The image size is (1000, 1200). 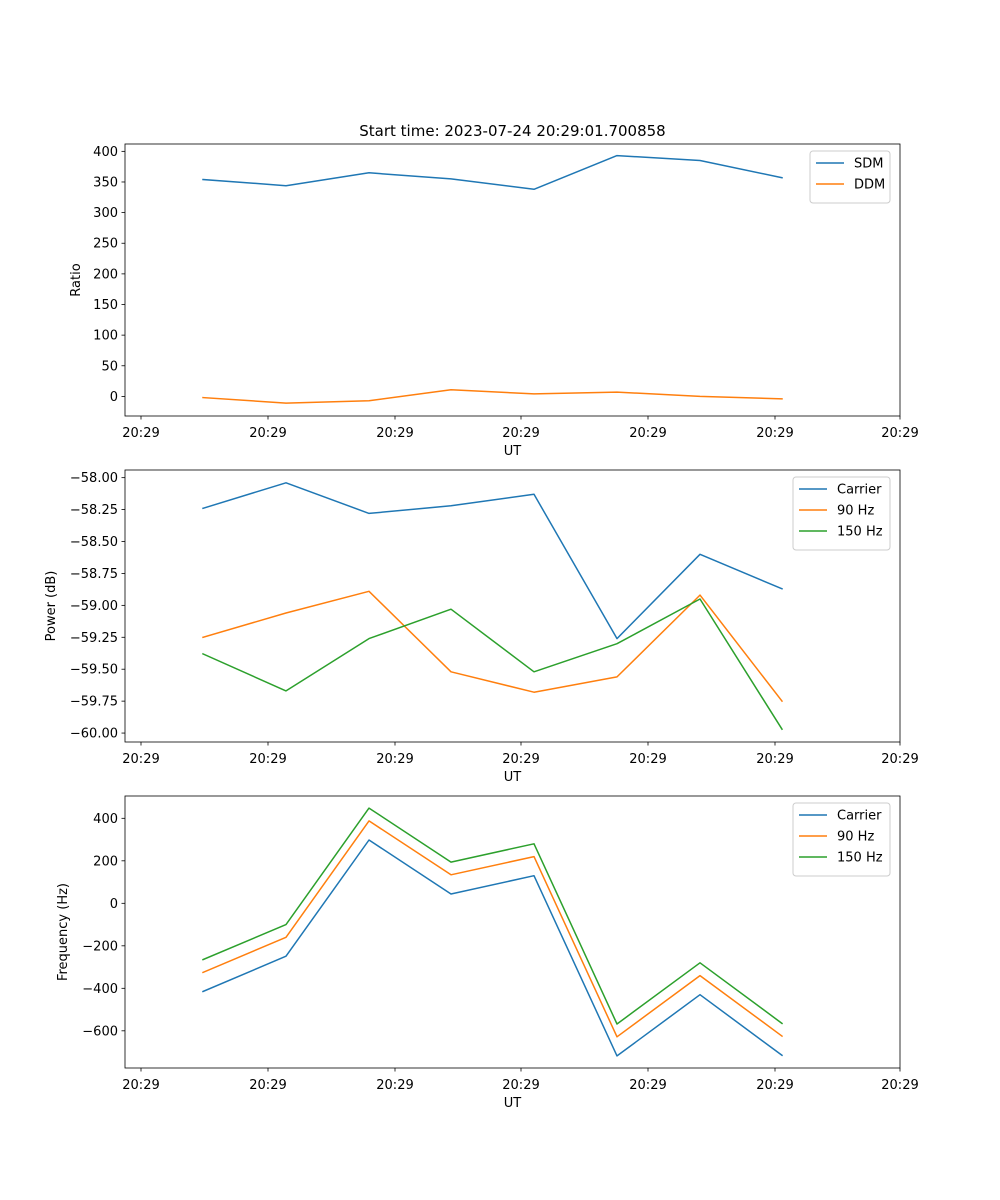 What do you see at coordinates (94, 542) in the screenshot?
I see `y-tick-label: −58.50` at bounding box center [94, 542].